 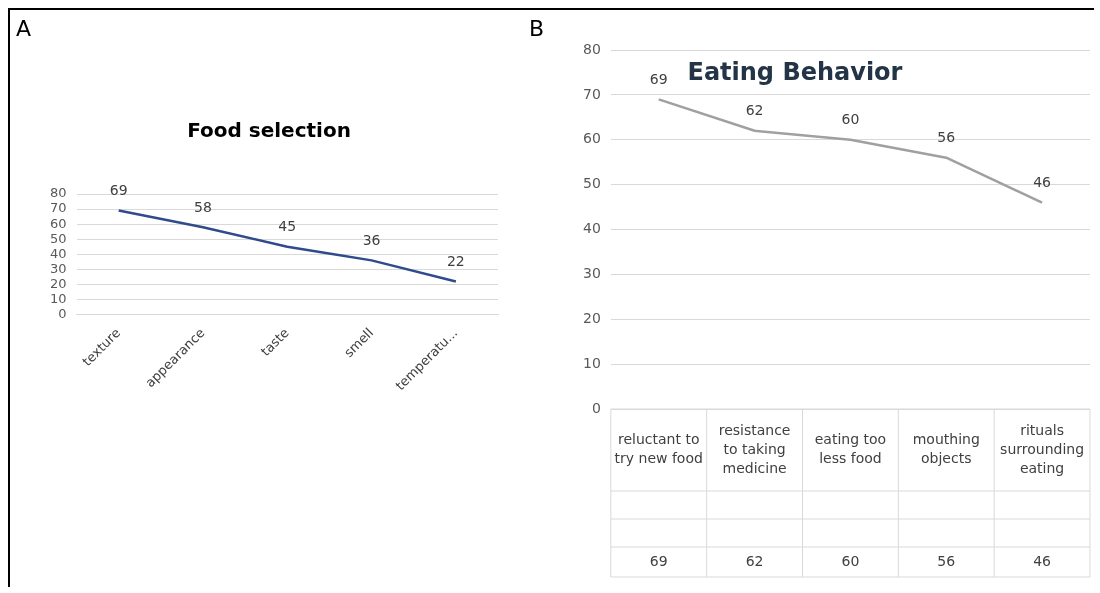 I want to click on data-label: 60, so click(x=850, y=119).